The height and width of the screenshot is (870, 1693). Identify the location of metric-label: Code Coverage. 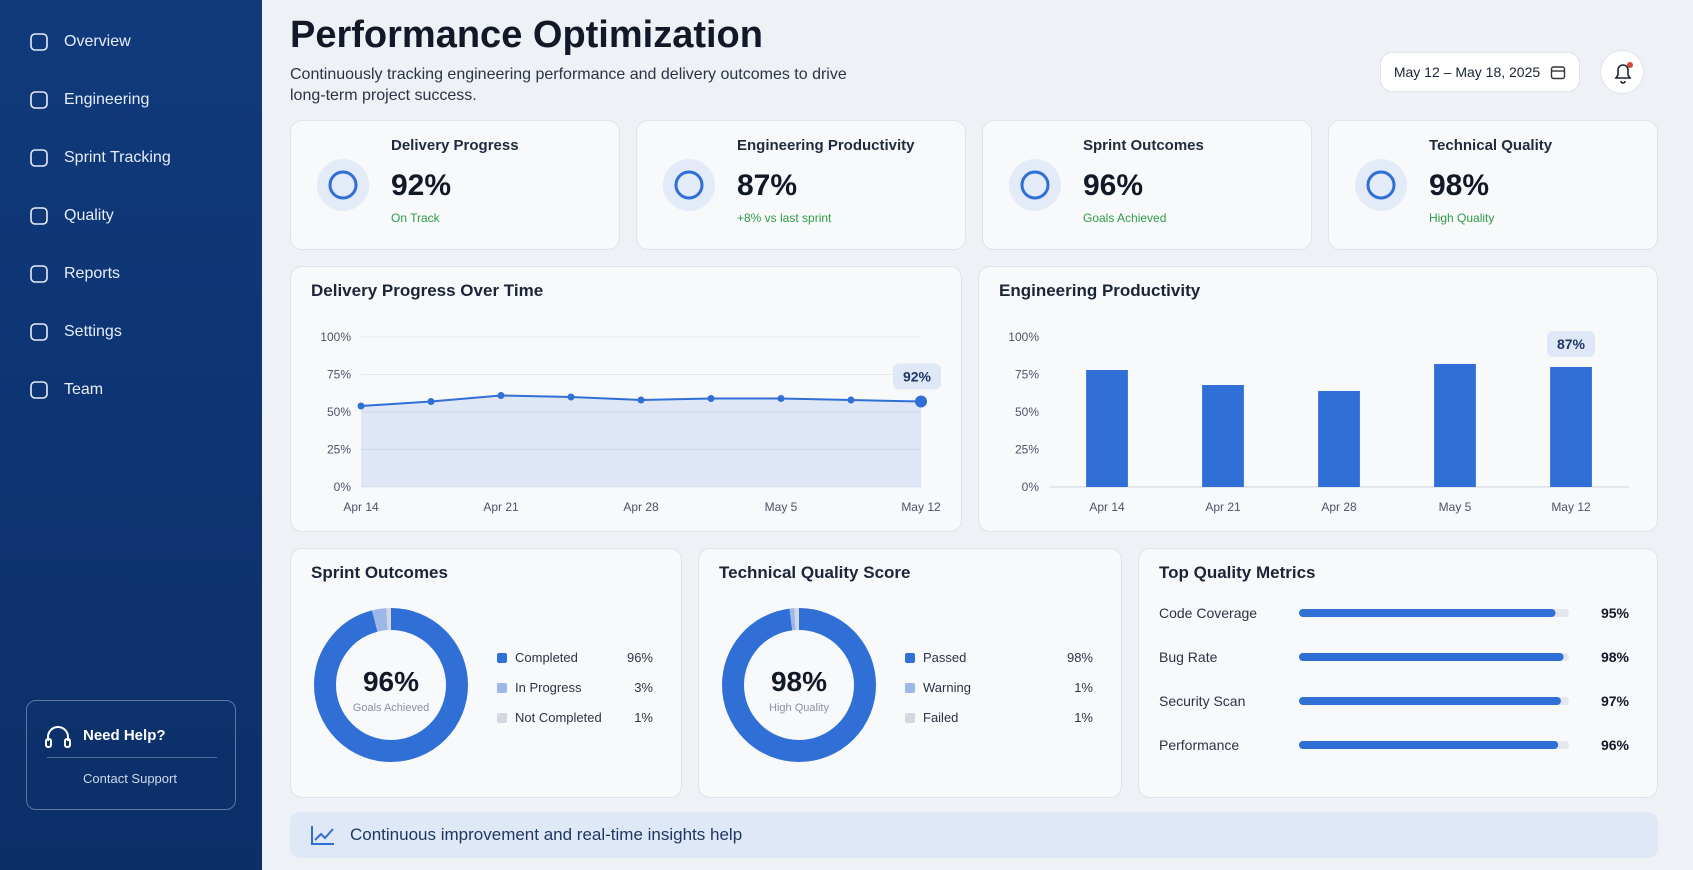
(1208, 613).